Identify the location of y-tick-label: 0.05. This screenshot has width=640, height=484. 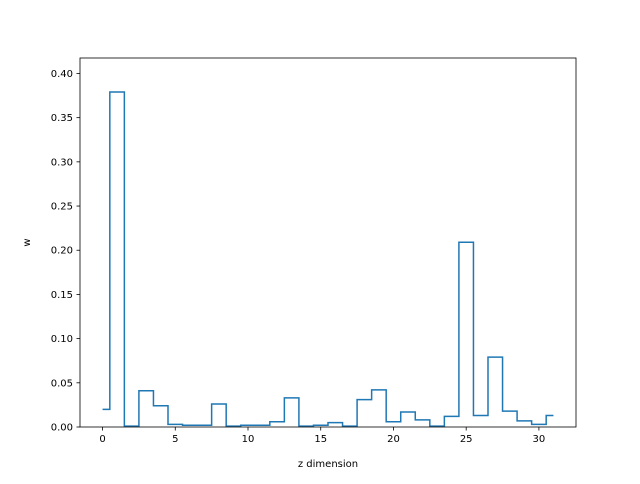
(62, 383).